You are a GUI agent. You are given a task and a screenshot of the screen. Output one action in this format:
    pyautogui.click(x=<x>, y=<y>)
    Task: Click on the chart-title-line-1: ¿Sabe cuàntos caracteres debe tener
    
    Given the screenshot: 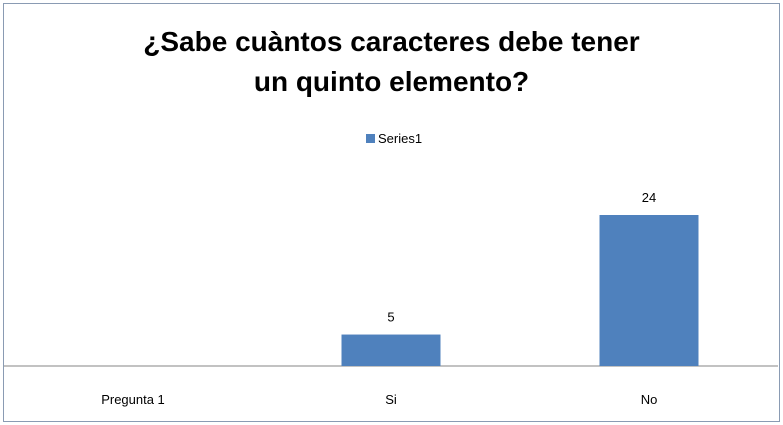 What is the action you would take?
    pyautogui.click(x=391, y=41)
    